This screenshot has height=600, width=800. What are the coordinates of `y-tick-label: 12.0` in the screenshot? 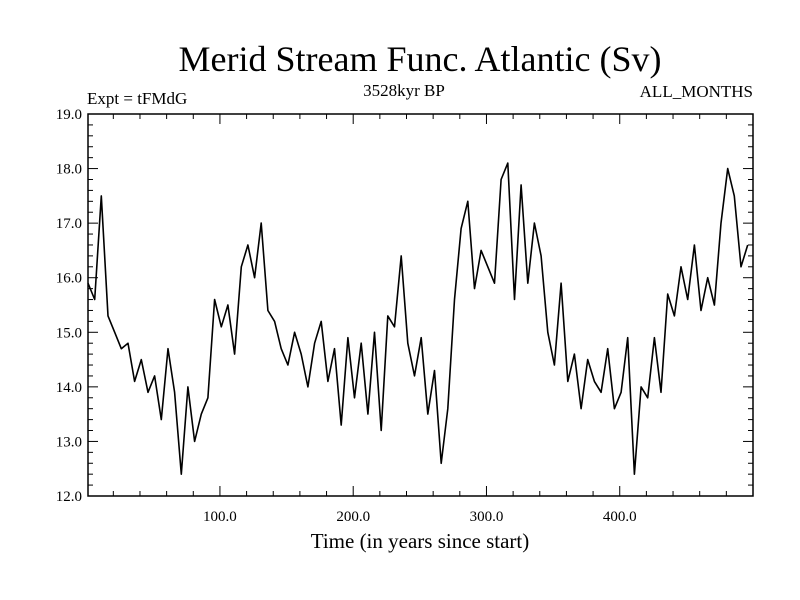 It's located at (69, 497).